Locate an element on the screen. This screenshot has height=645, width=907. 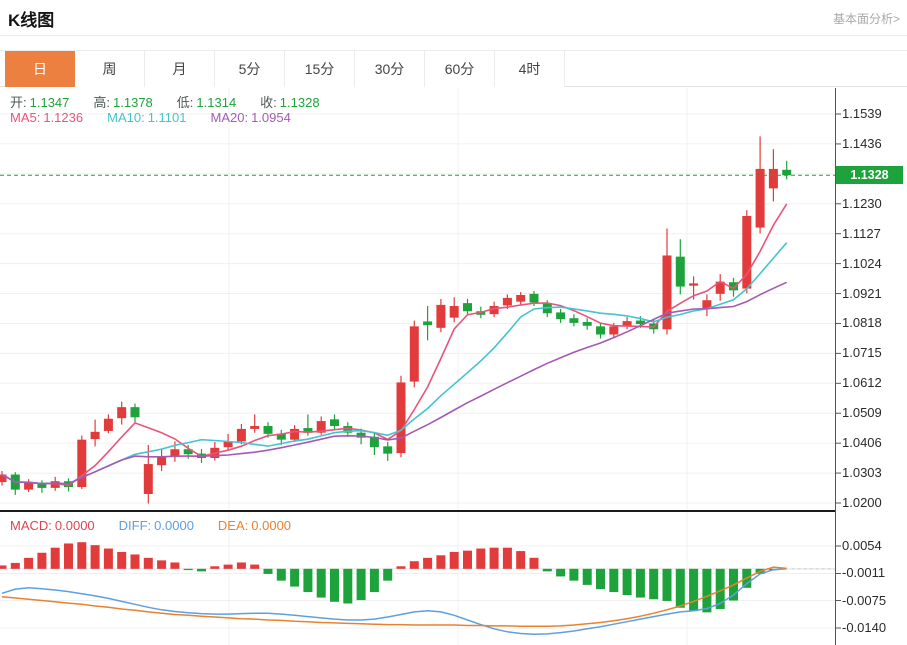
y-axis-label: 1.0509 is located at coordinates (862, 413).